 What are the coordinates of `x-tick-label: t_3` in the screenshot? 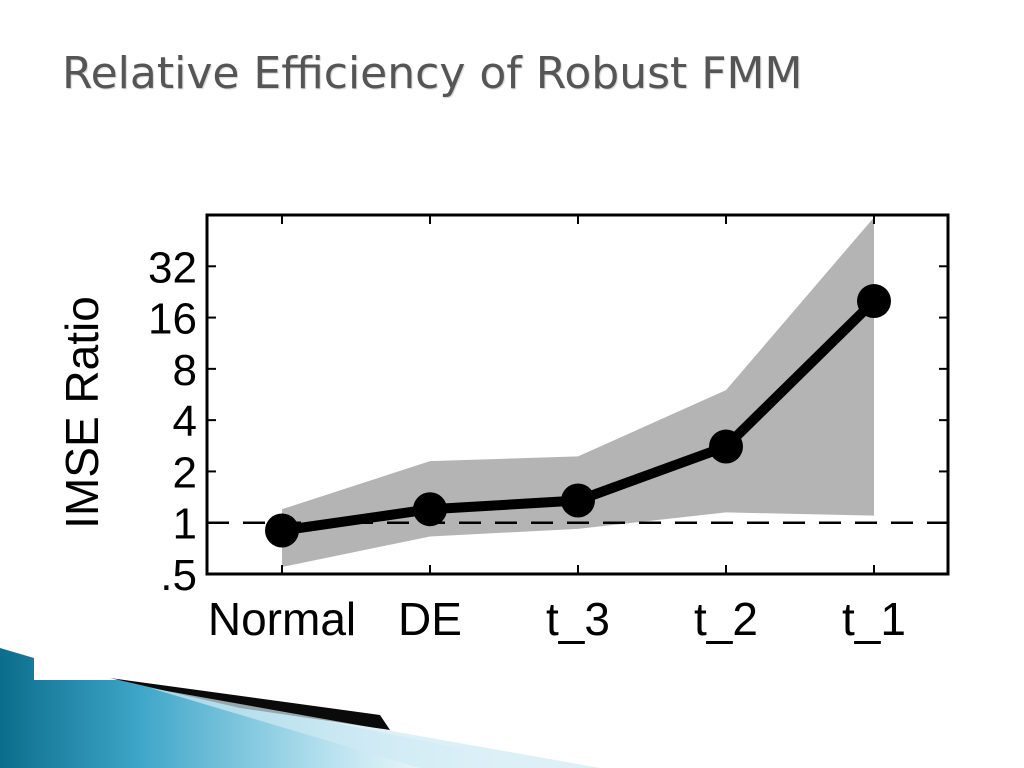 It's located at (578, 619).